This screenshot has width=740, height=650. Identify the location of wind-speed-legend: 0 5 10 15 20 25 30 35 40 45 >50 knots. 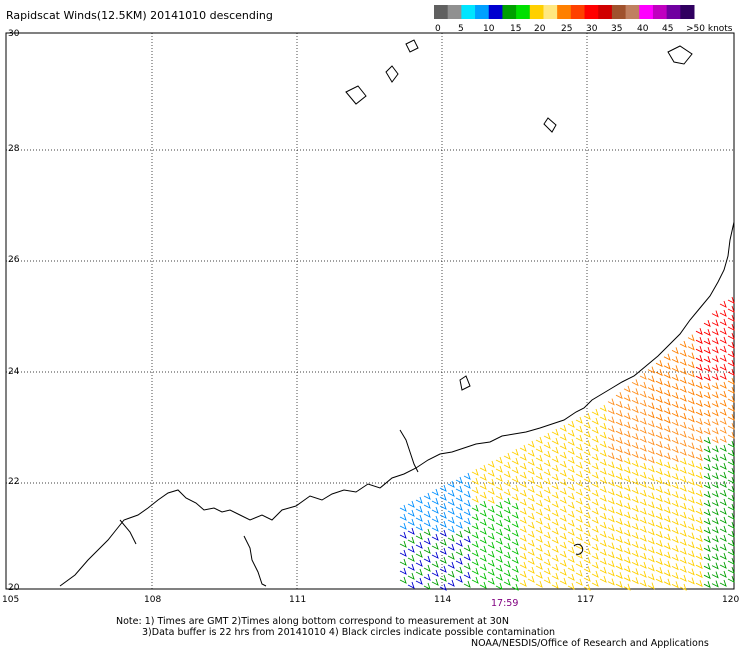
(583, 19).